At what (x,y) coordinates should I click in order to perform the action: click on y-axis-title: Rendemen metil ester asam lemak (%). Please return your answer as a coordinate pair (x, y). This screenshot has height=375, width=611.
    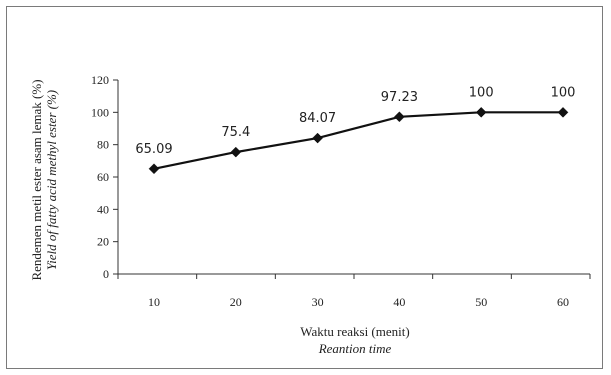
    Looking at the image, I should click on (36, 179).